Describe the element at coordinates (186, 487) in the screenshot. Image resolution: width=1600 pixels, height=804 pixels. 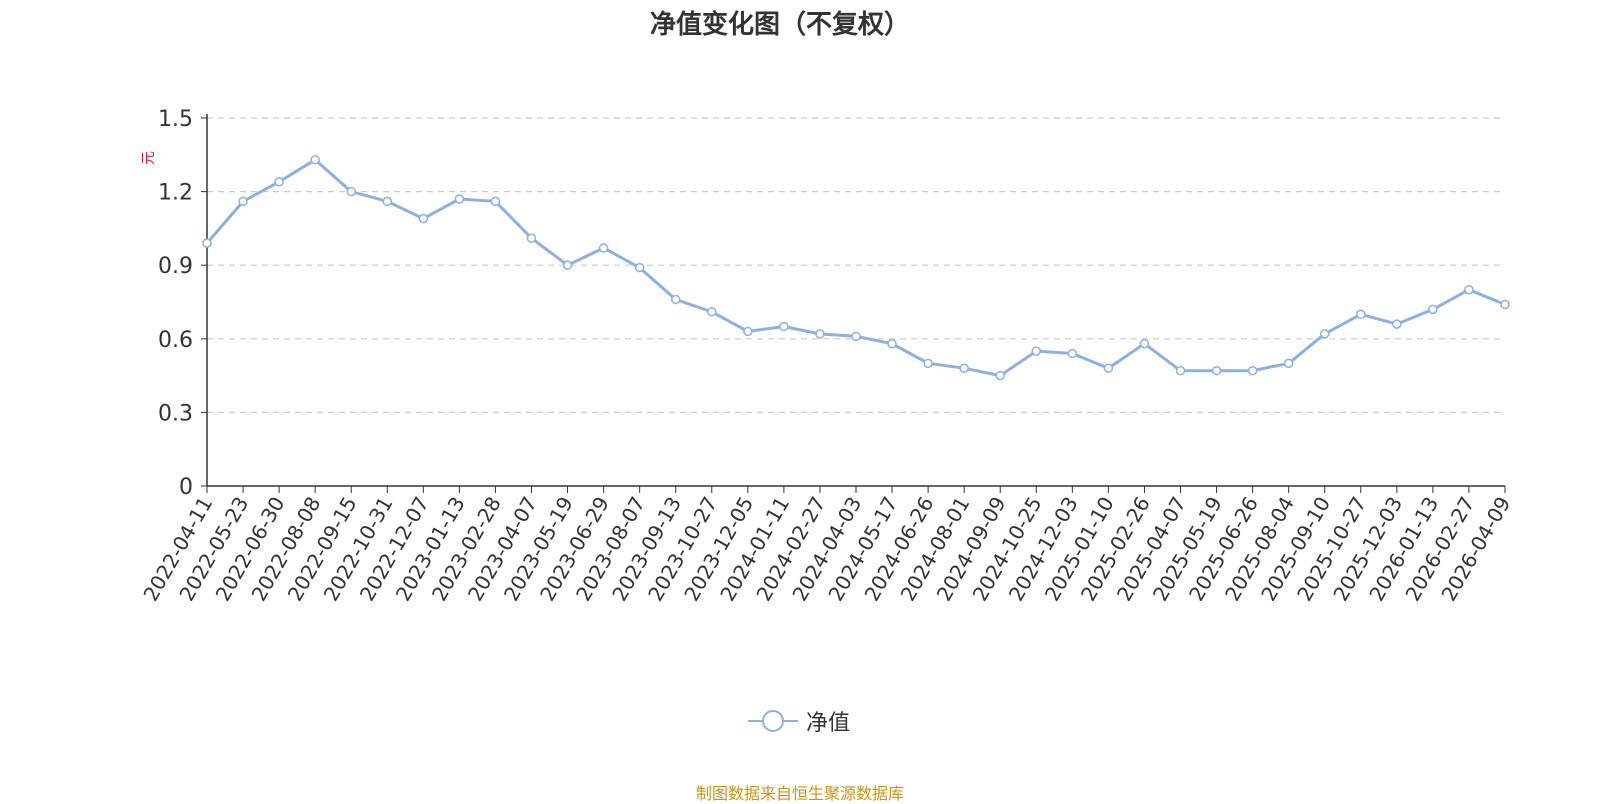
I see `y-tick-label: 0` at that location.